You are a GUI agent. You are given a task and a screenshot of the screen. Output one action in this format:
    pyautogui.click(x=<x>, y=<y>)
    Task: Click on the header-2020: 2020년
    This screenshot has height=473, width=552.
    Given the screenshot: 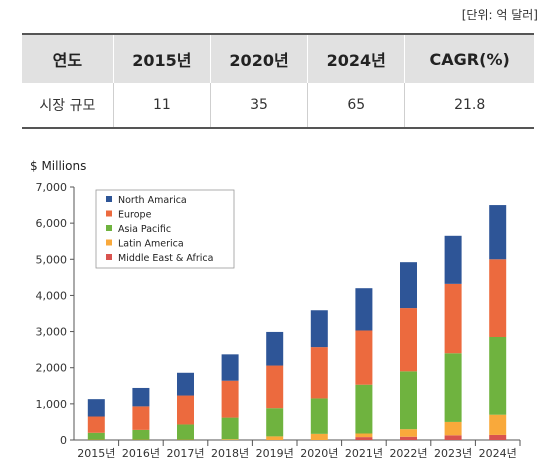 What is the action you would take?
    pyautogui.click(x=258, y=58)
    